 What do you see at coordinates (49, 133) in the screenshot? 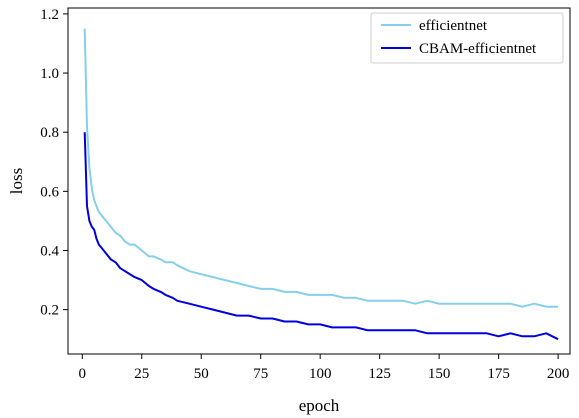
I see `y-tick-label: 0.8` at bounding box center [49, 133].